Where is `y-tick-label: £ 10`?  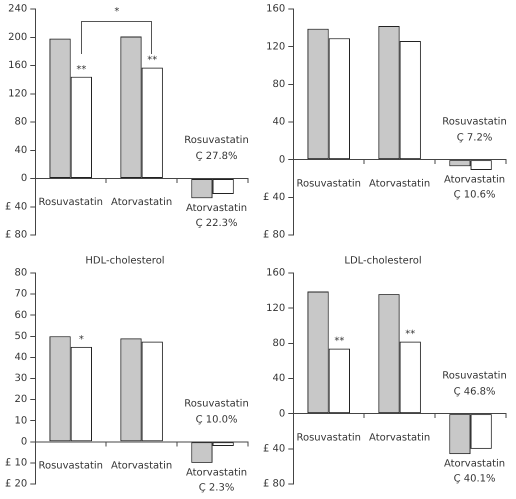 y-tick-label: £ 10 is located at coordinates (16, 462).